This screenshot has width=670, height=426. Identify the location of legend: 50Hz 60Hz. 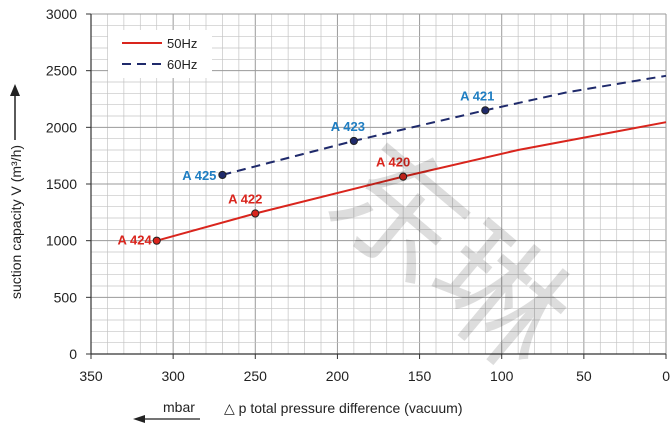
(160, 54).